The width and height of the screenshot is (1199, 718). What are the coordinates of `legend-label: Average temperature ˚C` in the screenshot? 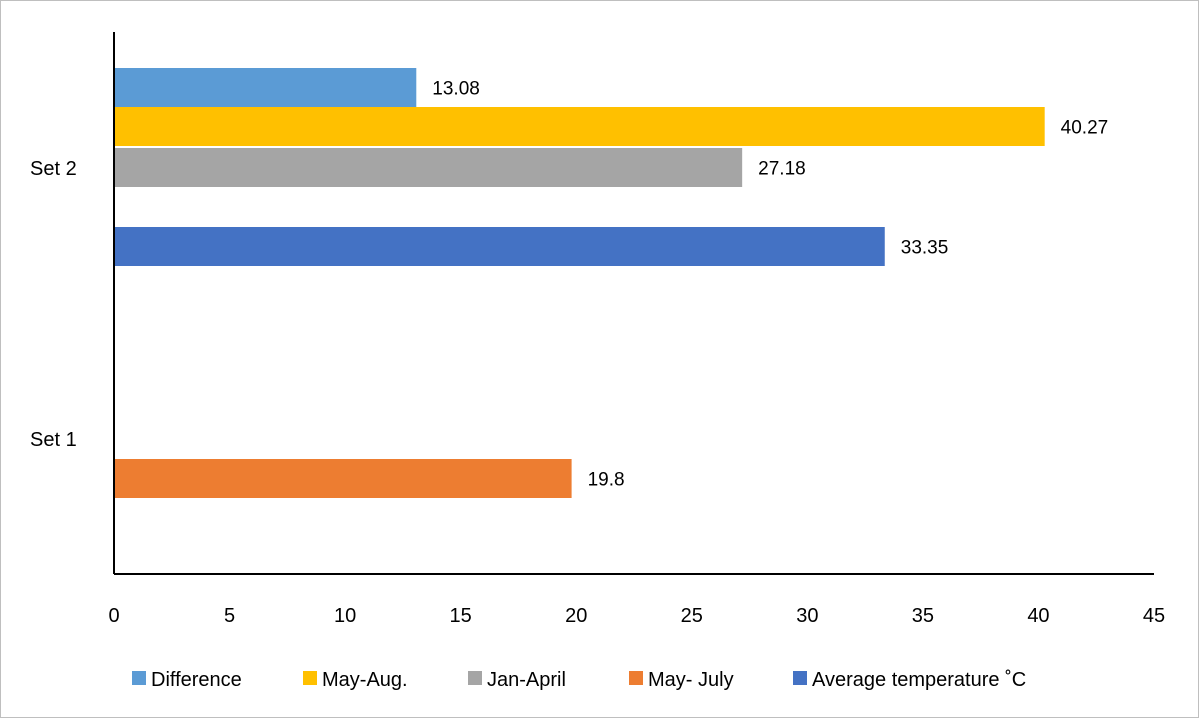 It's located at (919, 680).